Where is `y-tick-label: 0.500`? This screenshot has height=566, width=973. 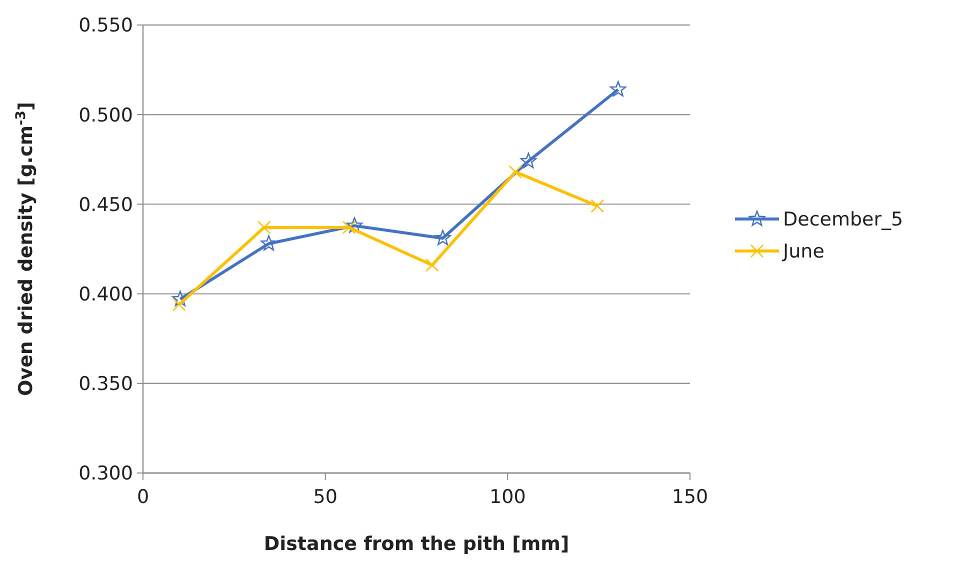
y-tick-label: 0.500 is located at coordinates (105, 115).